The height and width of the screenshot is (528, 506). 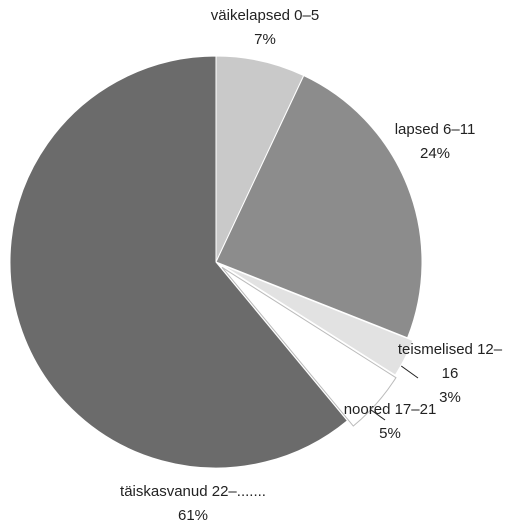 I want to click on value-label: 61%, so click(x=193, y=515).